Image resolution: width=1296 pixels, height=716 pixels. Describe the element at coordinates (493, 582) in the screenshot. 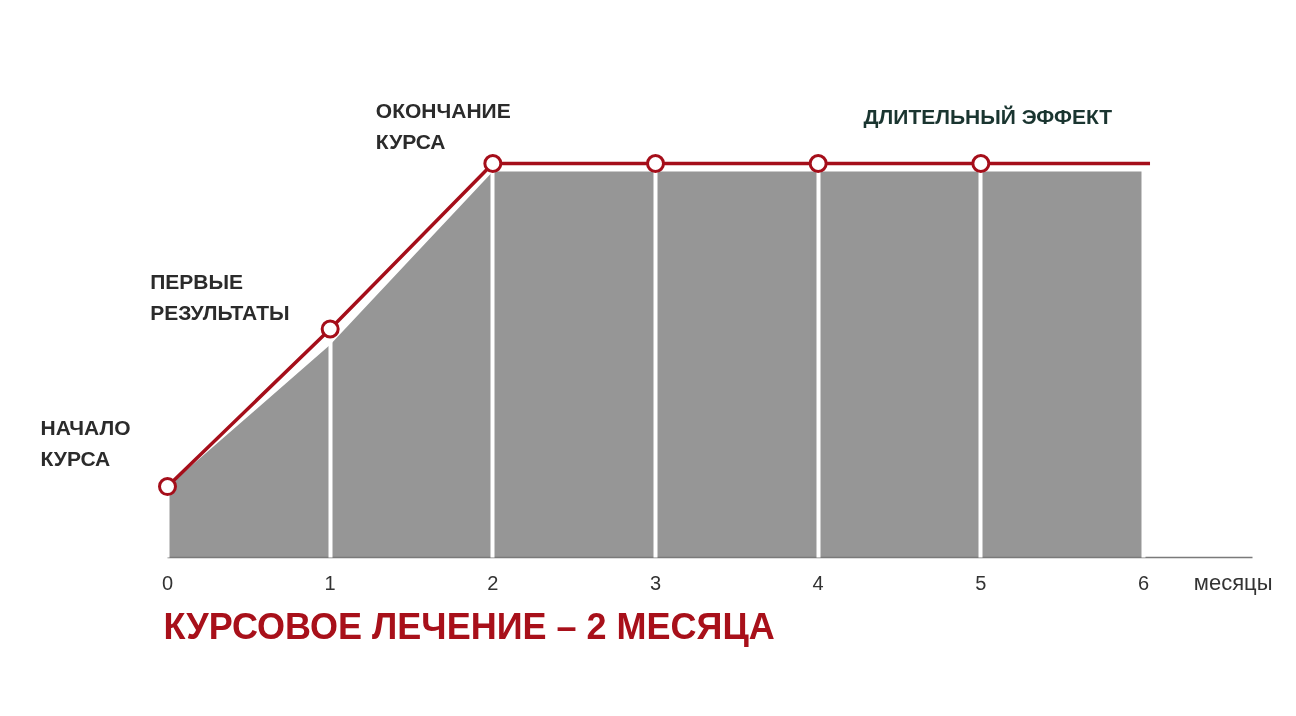

I see `x-tick-label: 2` at that location.